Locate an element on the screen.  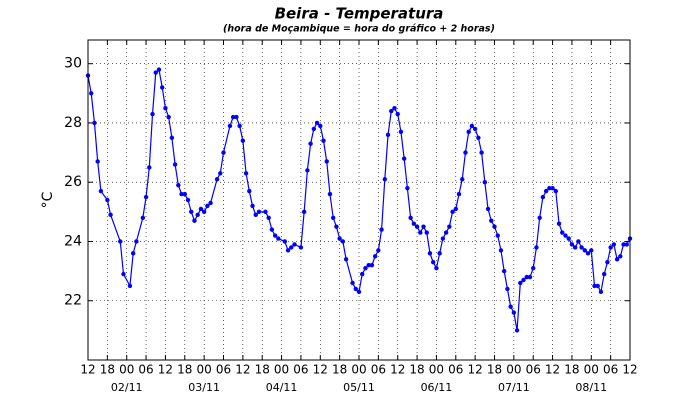
date-label: 05/11 is located at coordinates (359, 387).